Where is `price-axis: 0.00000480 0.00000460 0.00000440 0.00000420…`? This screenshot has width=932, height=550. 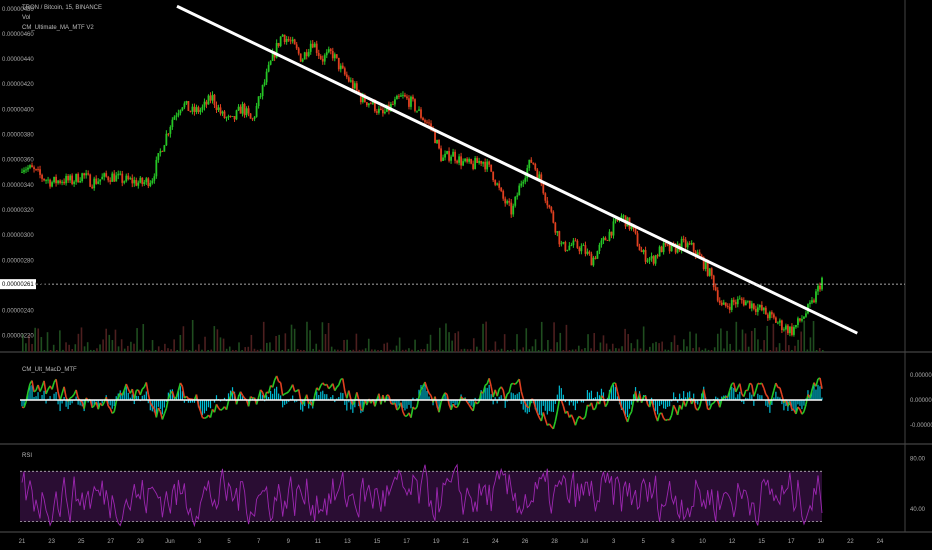
price-axis: 0.00000480 0.00000460 0.00000440 0.00000420… is located at coordinates (25, 173).